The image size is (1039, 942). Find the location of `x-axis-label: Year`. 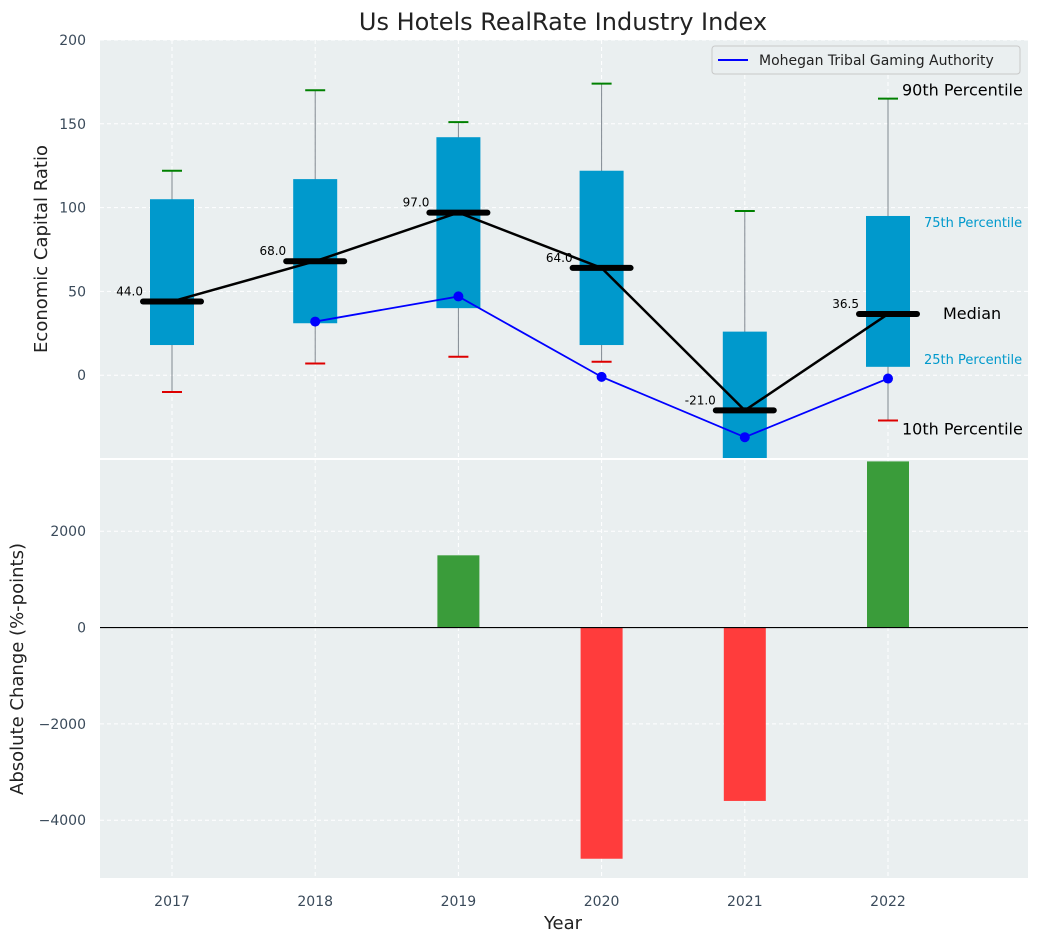

x-axis-label: Year is located at coordinates (563, 923).